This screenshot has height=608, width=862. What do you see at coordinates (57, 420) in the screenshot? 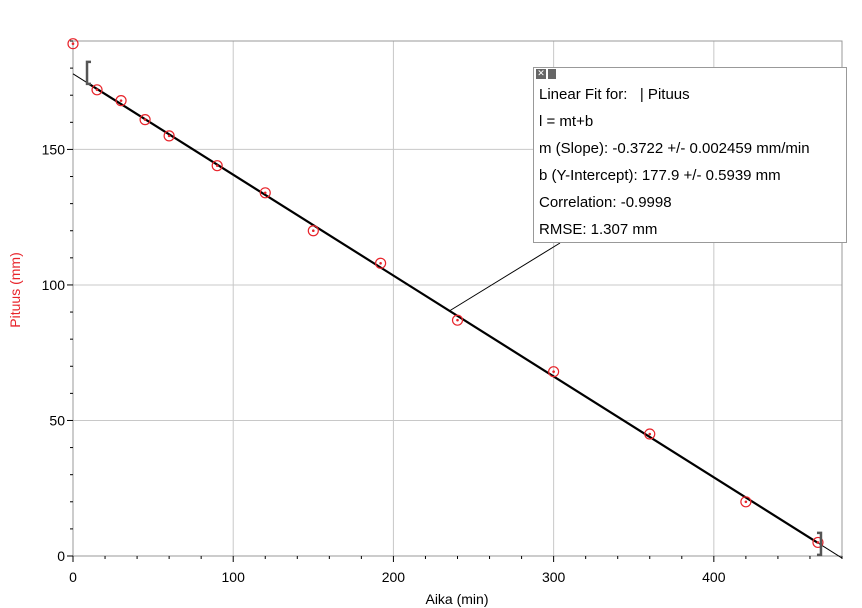
I see `y-tick-label: 50` at bounding box center [57, 420].